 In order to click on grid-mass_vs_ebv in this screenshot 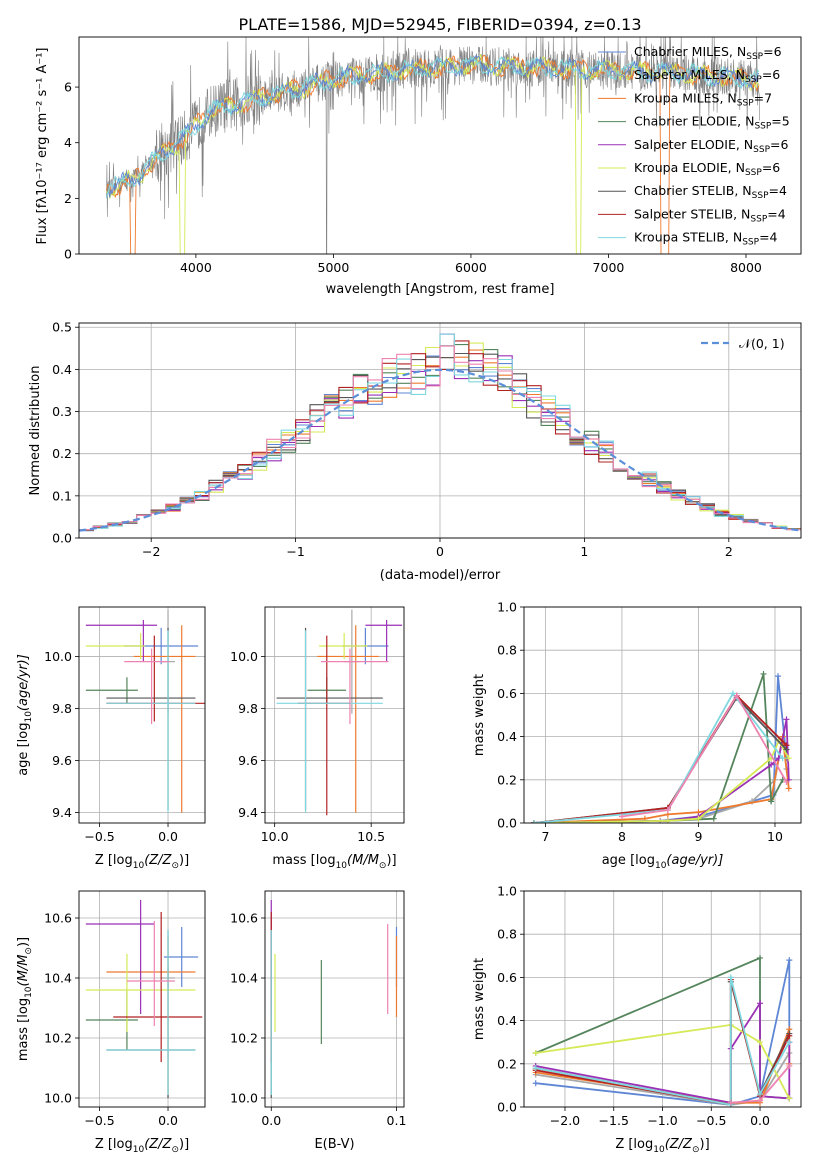, I will do `click(334, 999)`.